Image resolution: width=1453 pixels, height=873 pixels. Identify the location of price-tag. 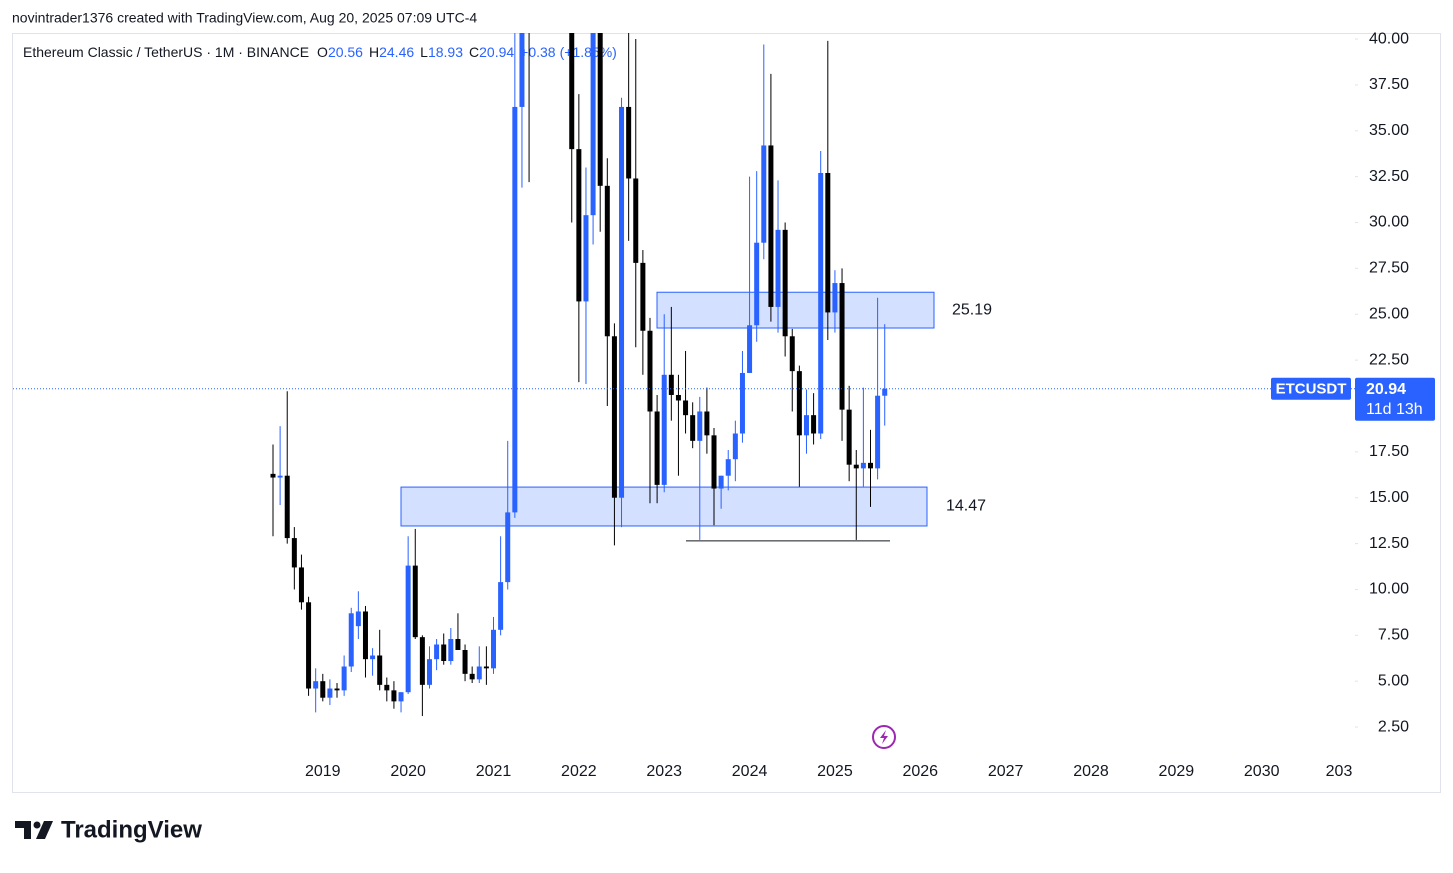
(1395, 399).